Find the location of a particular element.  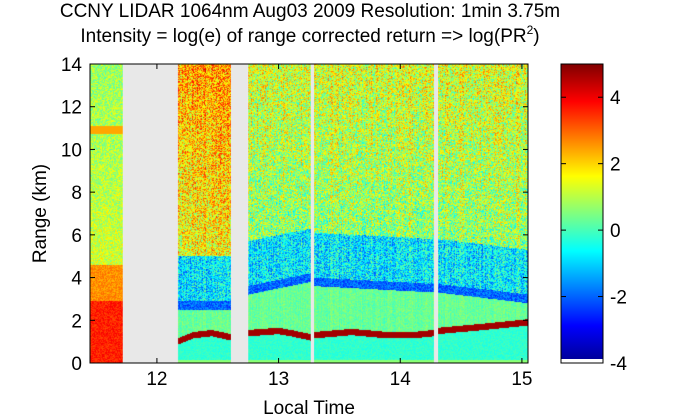

x-tick-label: 13 is located at coordinates (278, 379).